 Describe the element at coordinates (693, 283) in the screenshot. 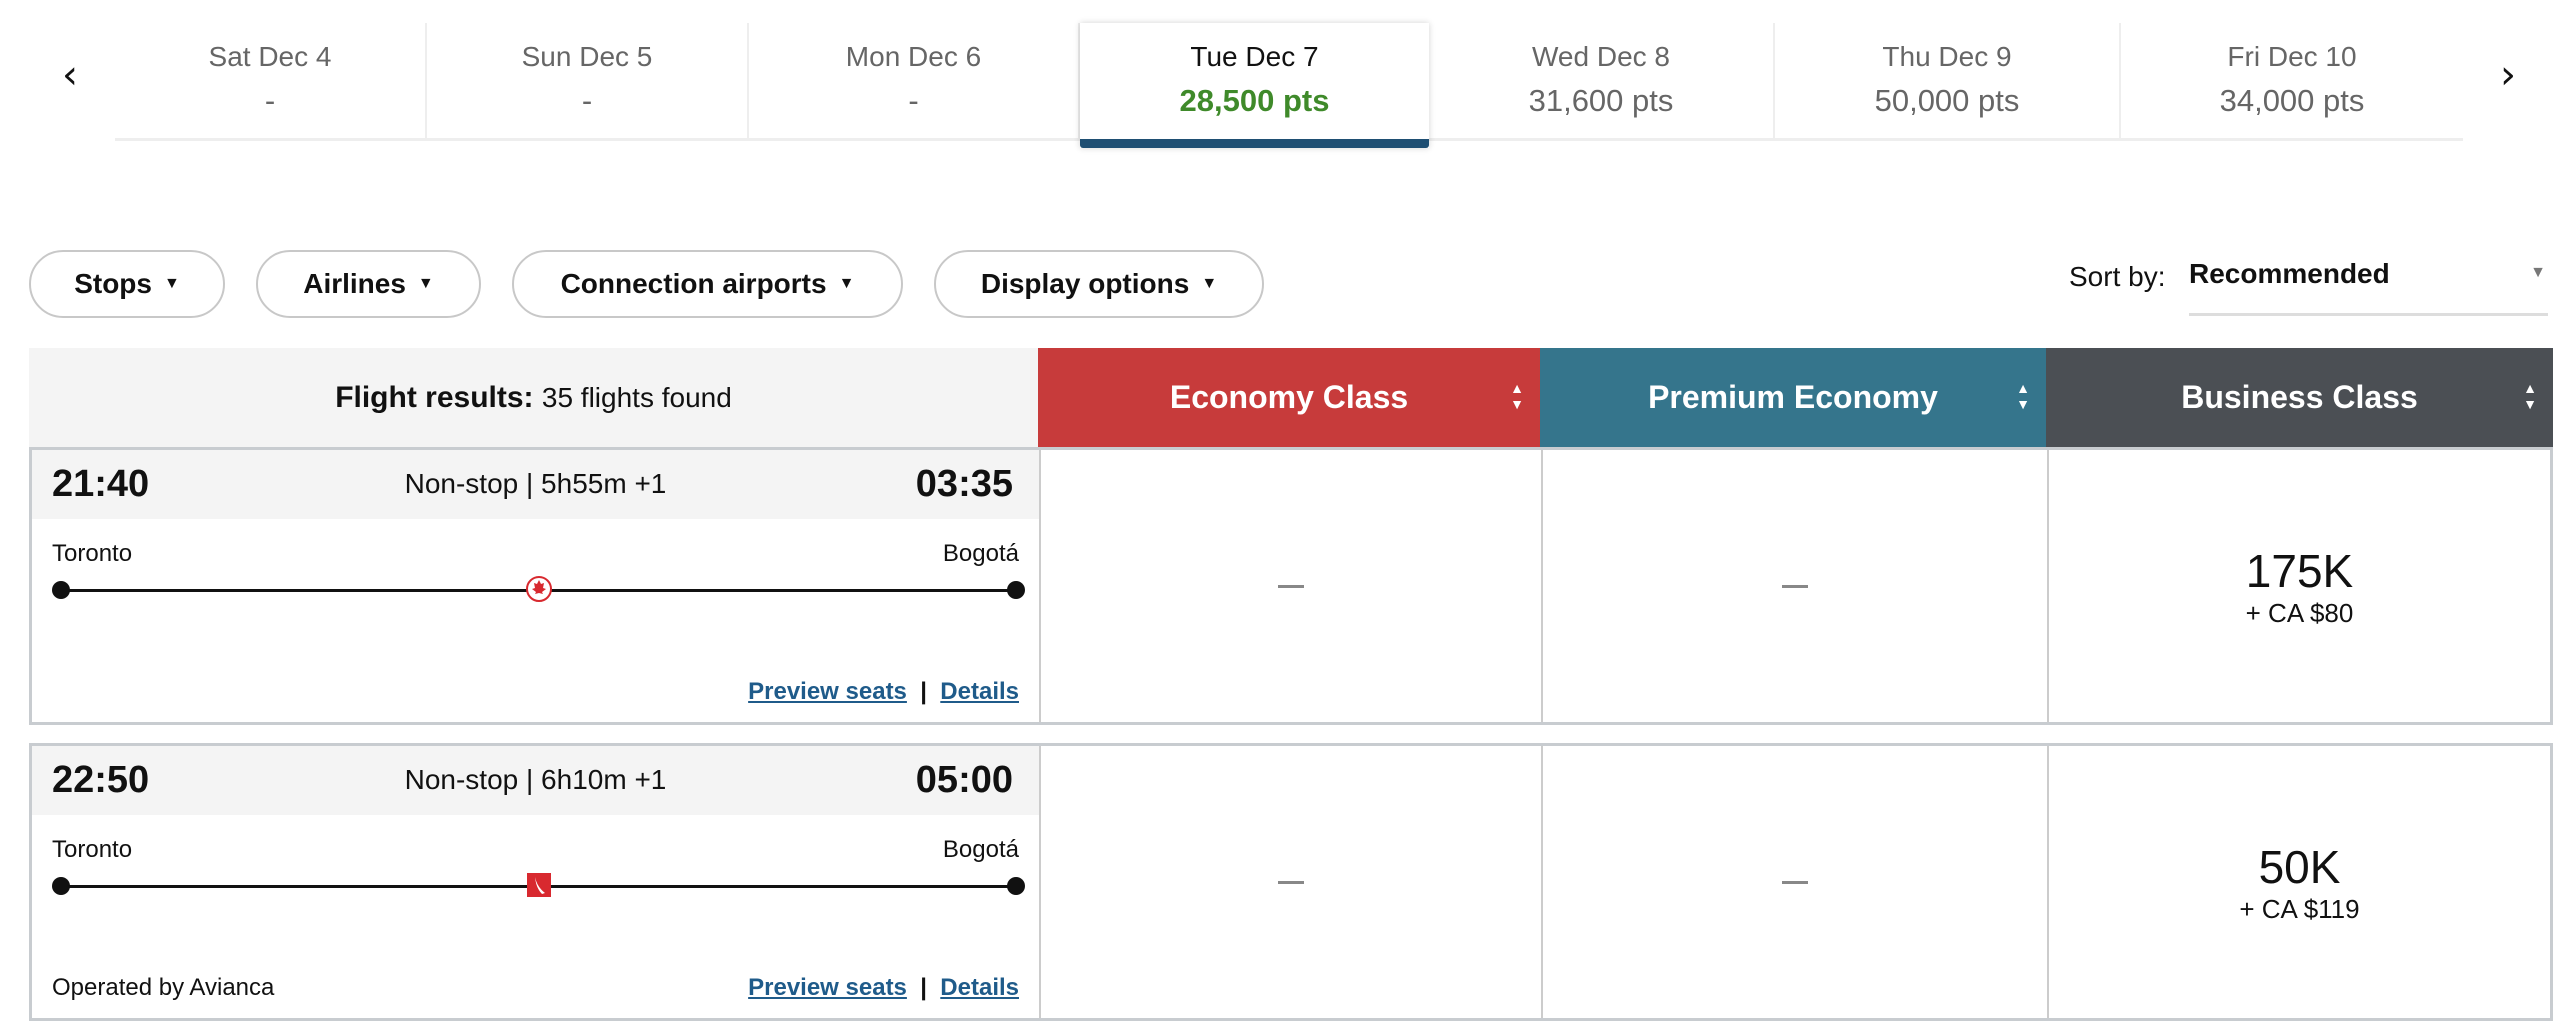

I see `button-label: Connection airports` at that location.